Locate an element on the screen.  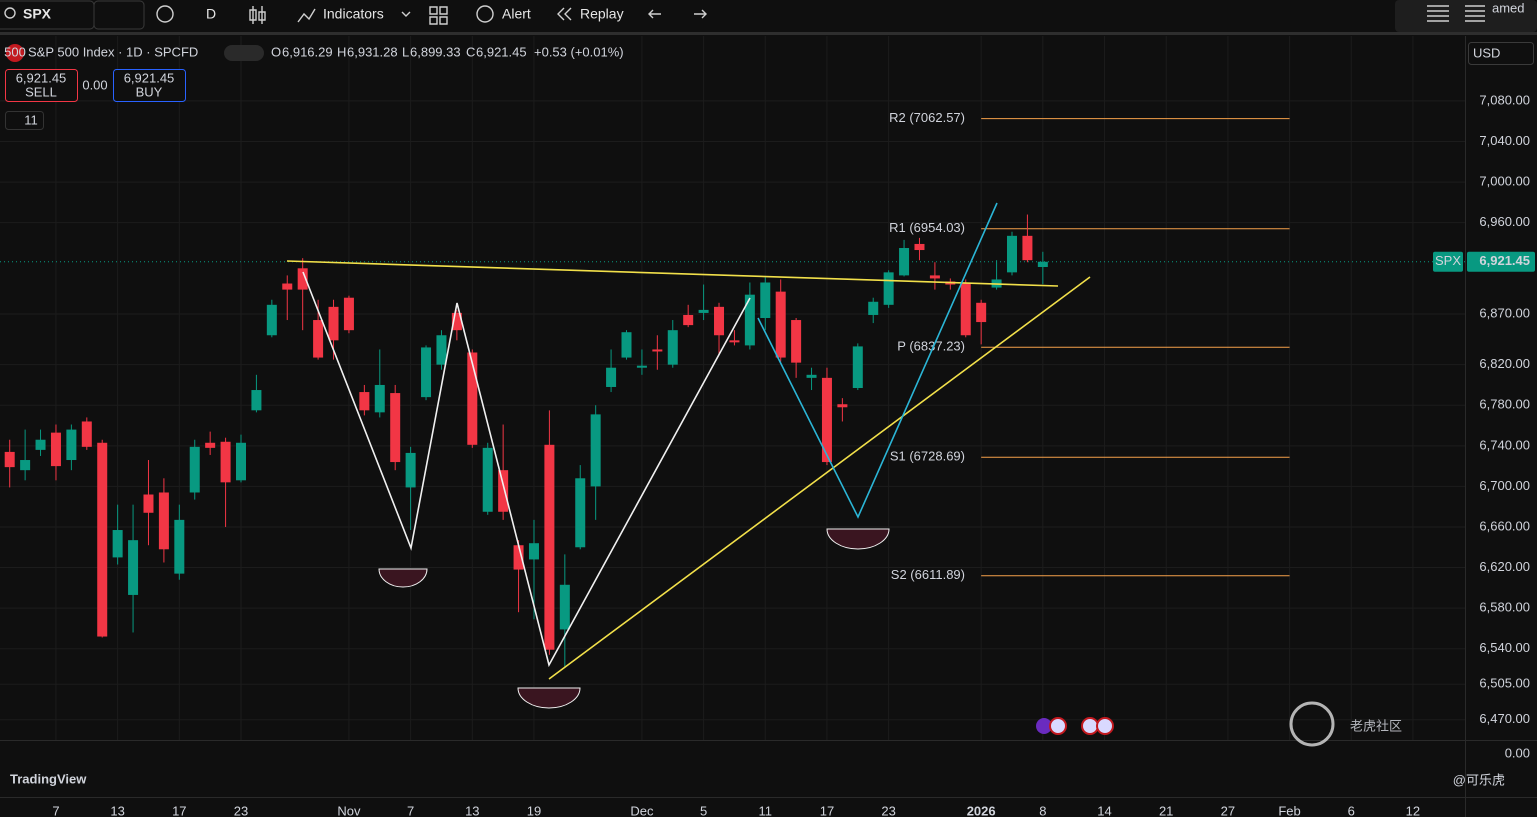
alert: Alert is located at coordinates (516, 14).